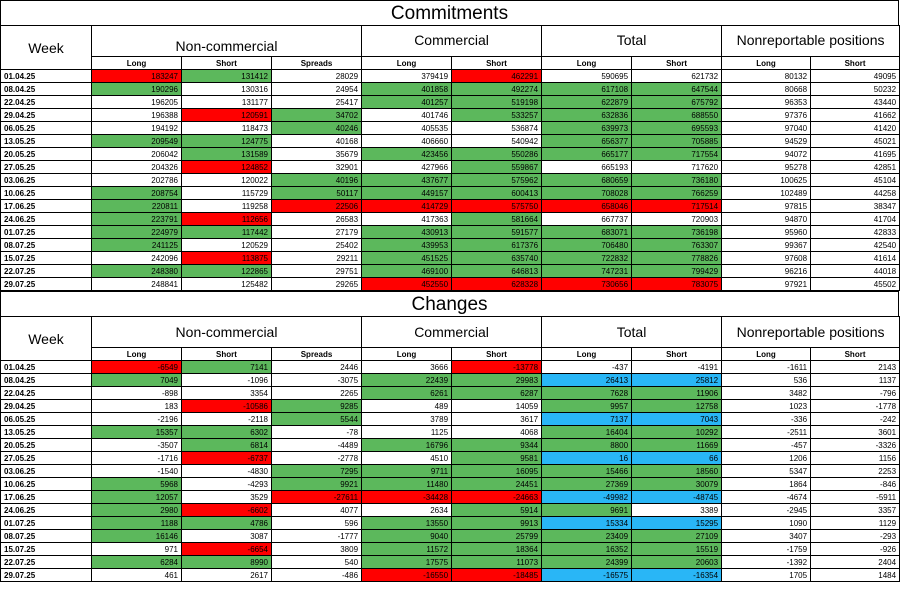 This screenshot has height=593, width=900. Describe the element at coordinates (766, 180) in the screenshot. I see `nr-long-cell: 100625` at that location.